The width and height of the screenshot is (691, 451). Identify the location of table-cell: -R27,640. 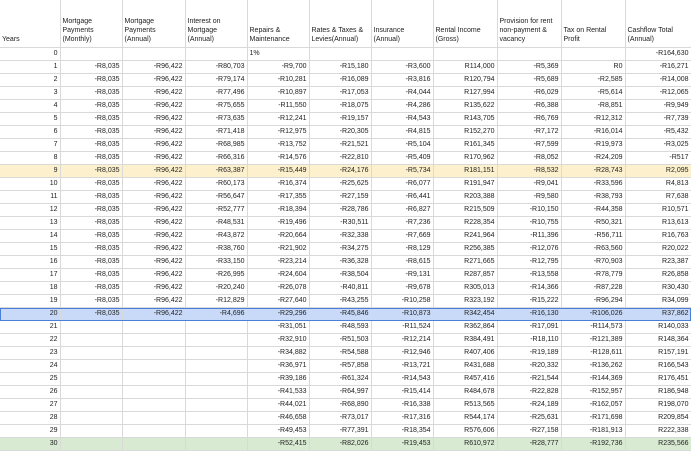
(278, 301).